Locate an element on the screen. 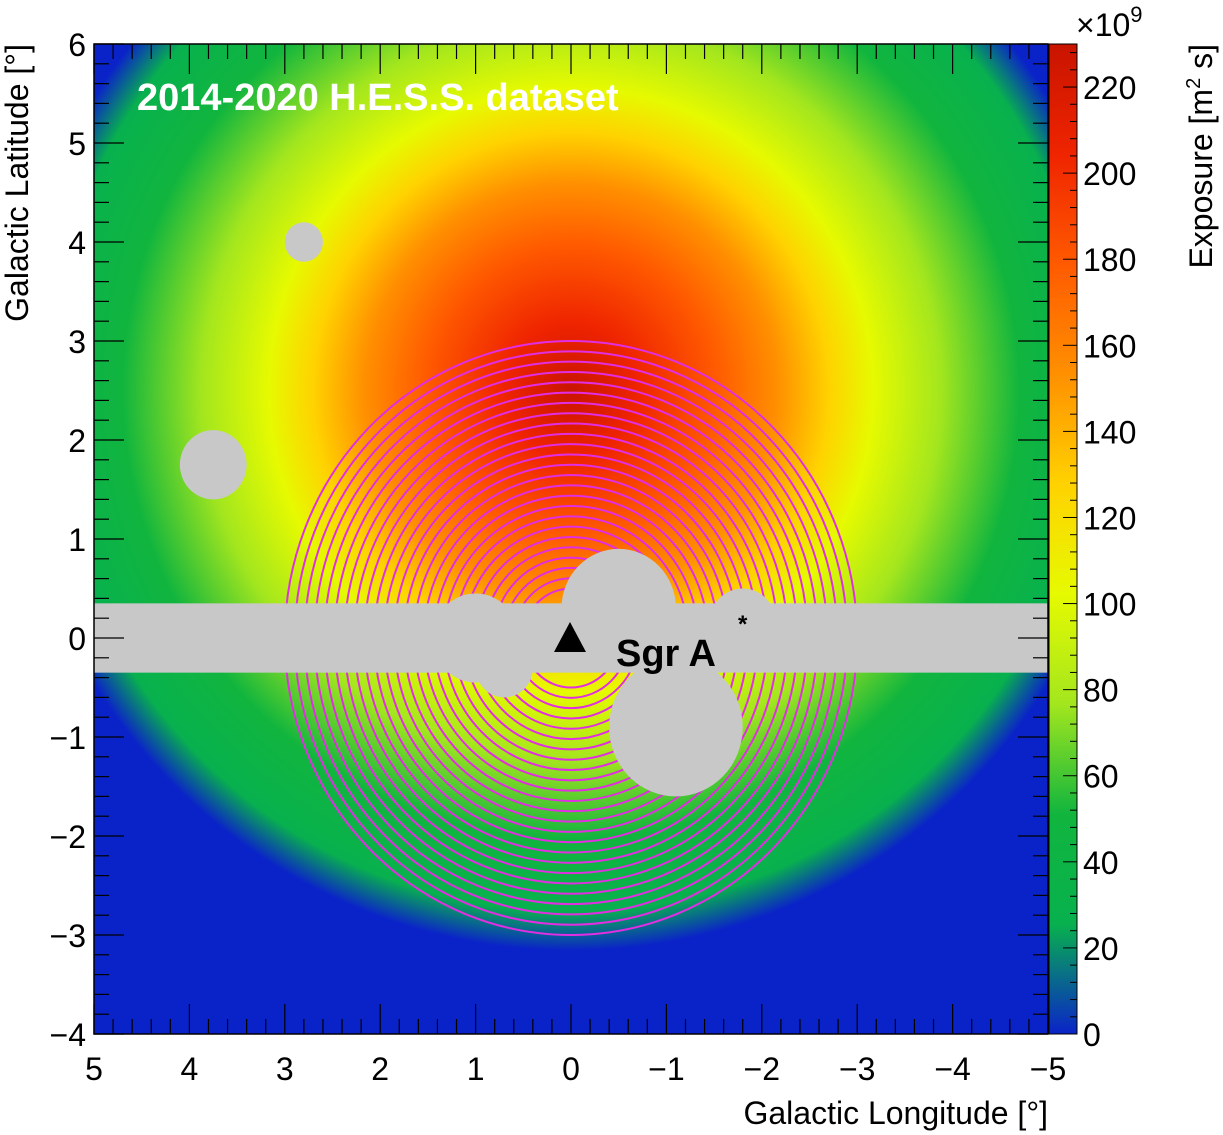  colorbar-ticks is located at coordinates (1070, 543).